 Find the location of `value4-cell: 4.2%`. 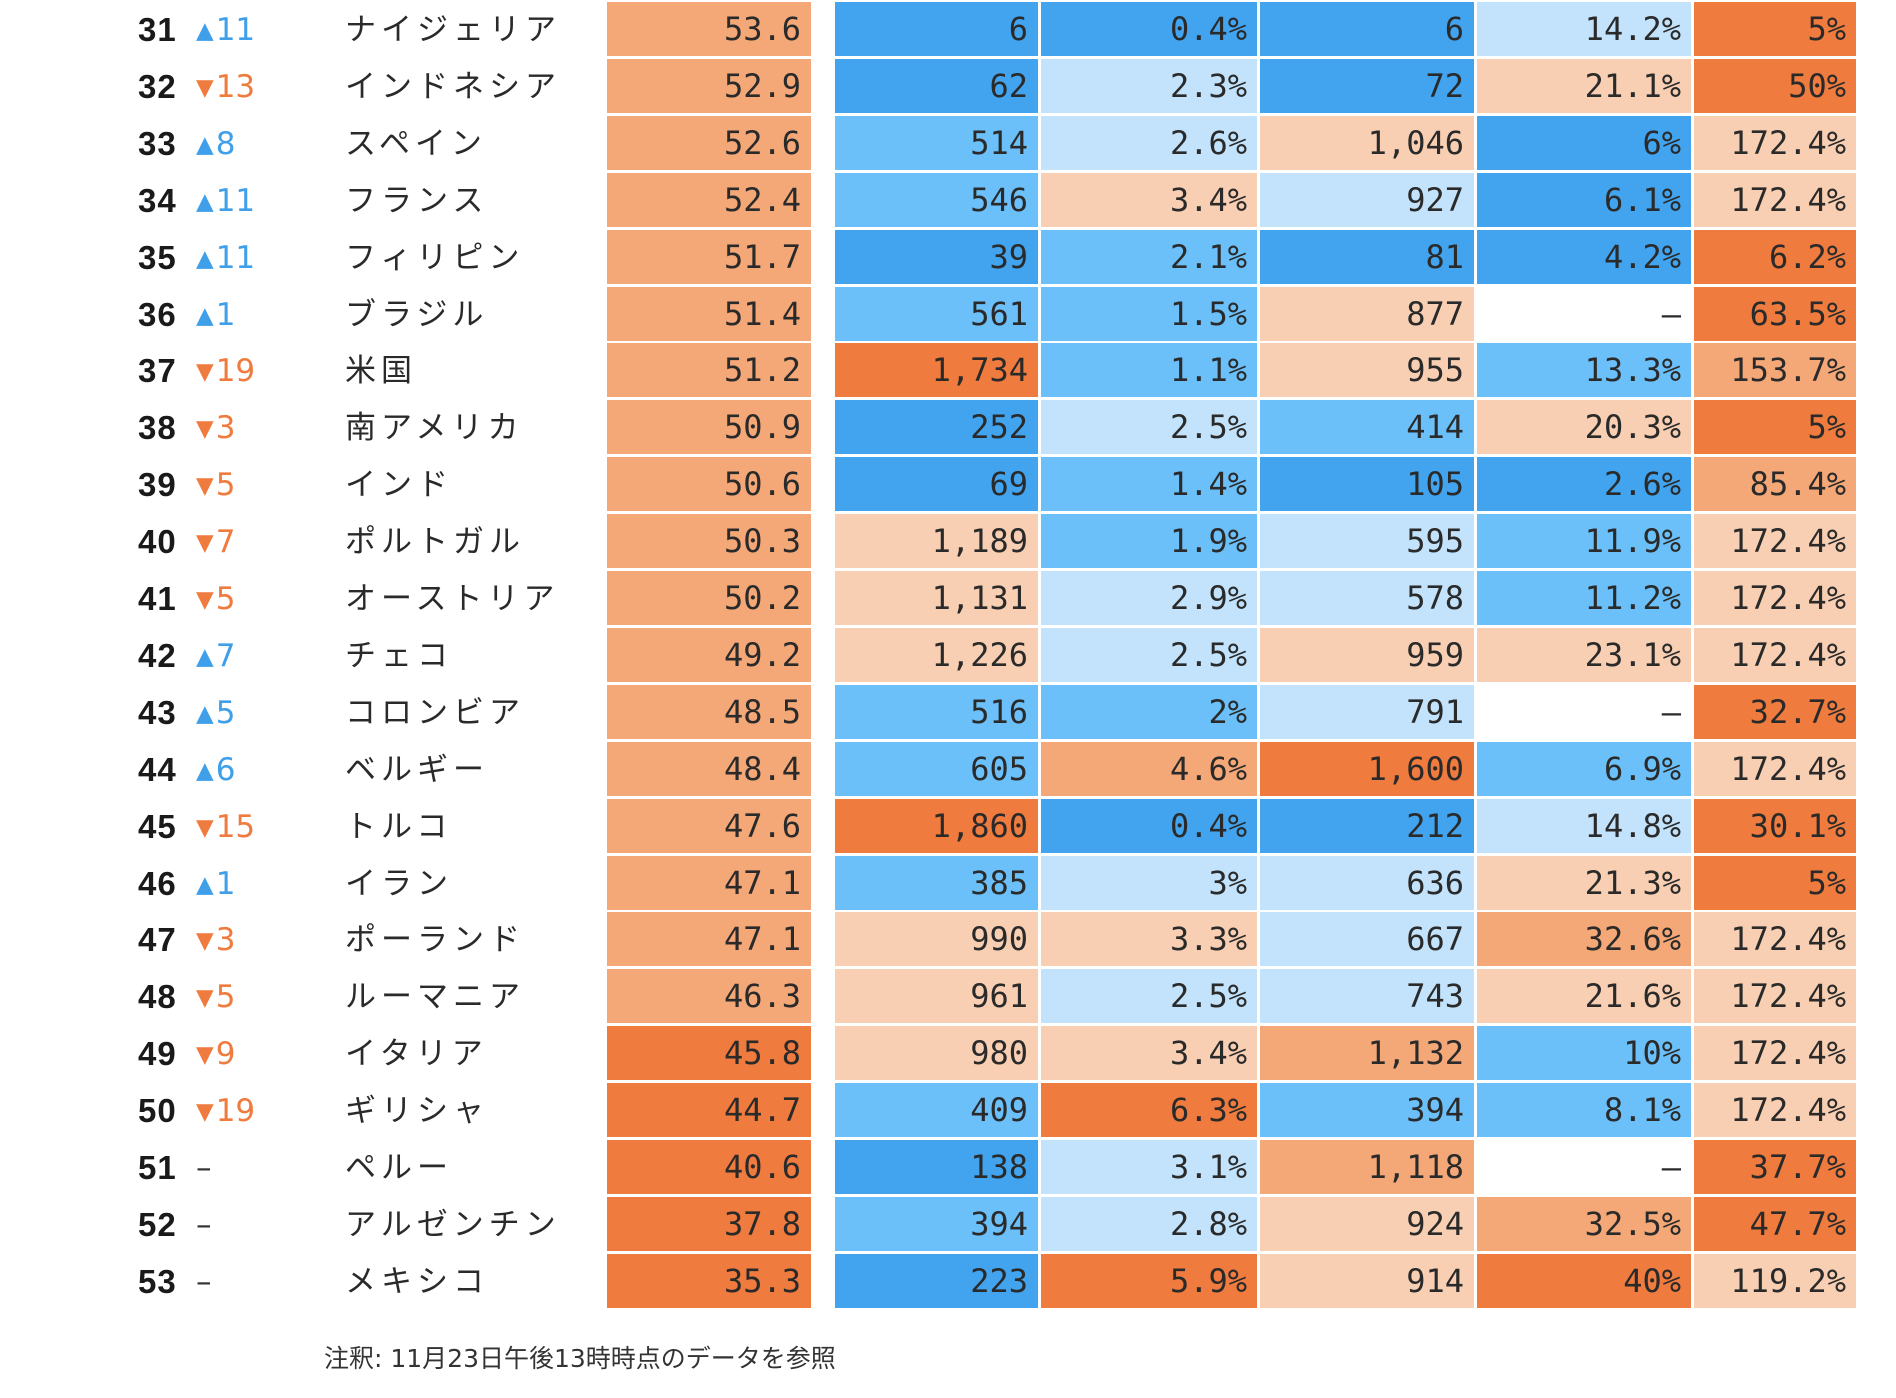

value4-cell: 4.2% is located at coordinates (1584, 256).